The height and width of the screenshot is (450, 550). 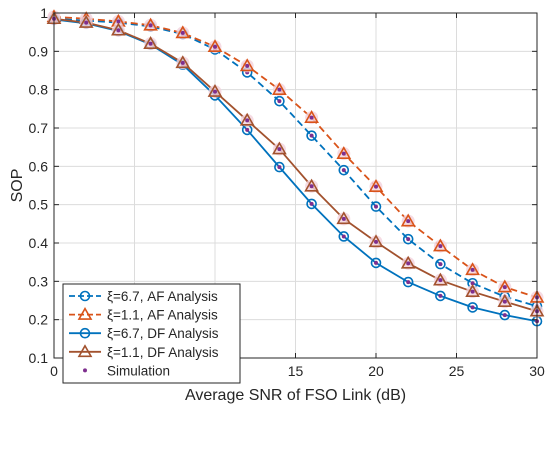 What do you see at coordinates (54, 371) in the screenshot?
I see `x-tick-label: 0` at bounding box center [54, 371].